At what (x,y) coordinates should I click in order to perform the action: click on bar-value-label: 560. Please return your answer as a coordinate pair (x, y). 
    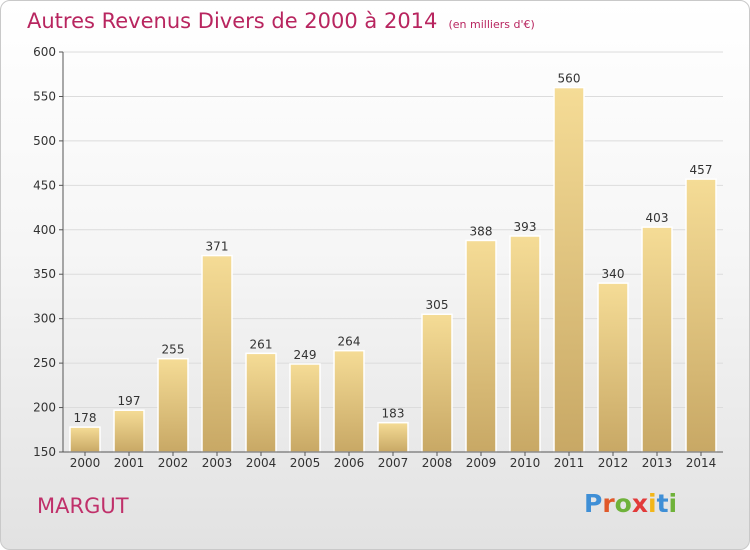
    Looking at the image, I should click on (569, 79).